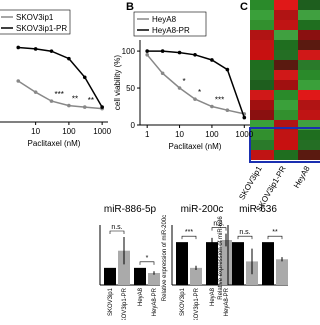 This screenshot has height=325, width=320. I want to click on category-label: HeyA8, so click(213, 296).